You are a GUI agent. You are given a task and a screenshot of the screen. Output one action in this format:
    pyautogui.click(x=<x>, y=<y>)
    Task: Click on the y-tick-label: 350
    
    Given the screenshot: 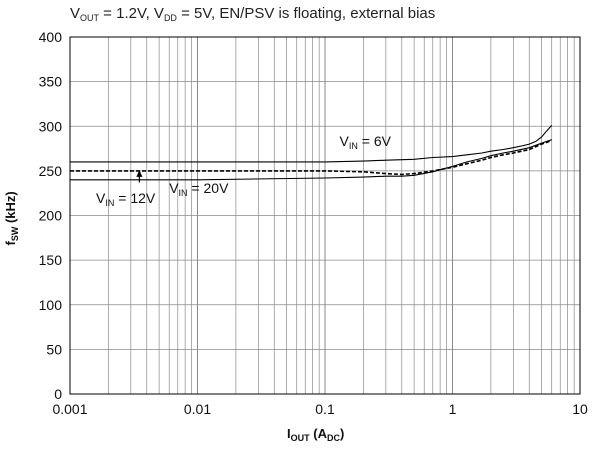 What is the action you would take?
    pyautogui.click(x=51, y=82)
    